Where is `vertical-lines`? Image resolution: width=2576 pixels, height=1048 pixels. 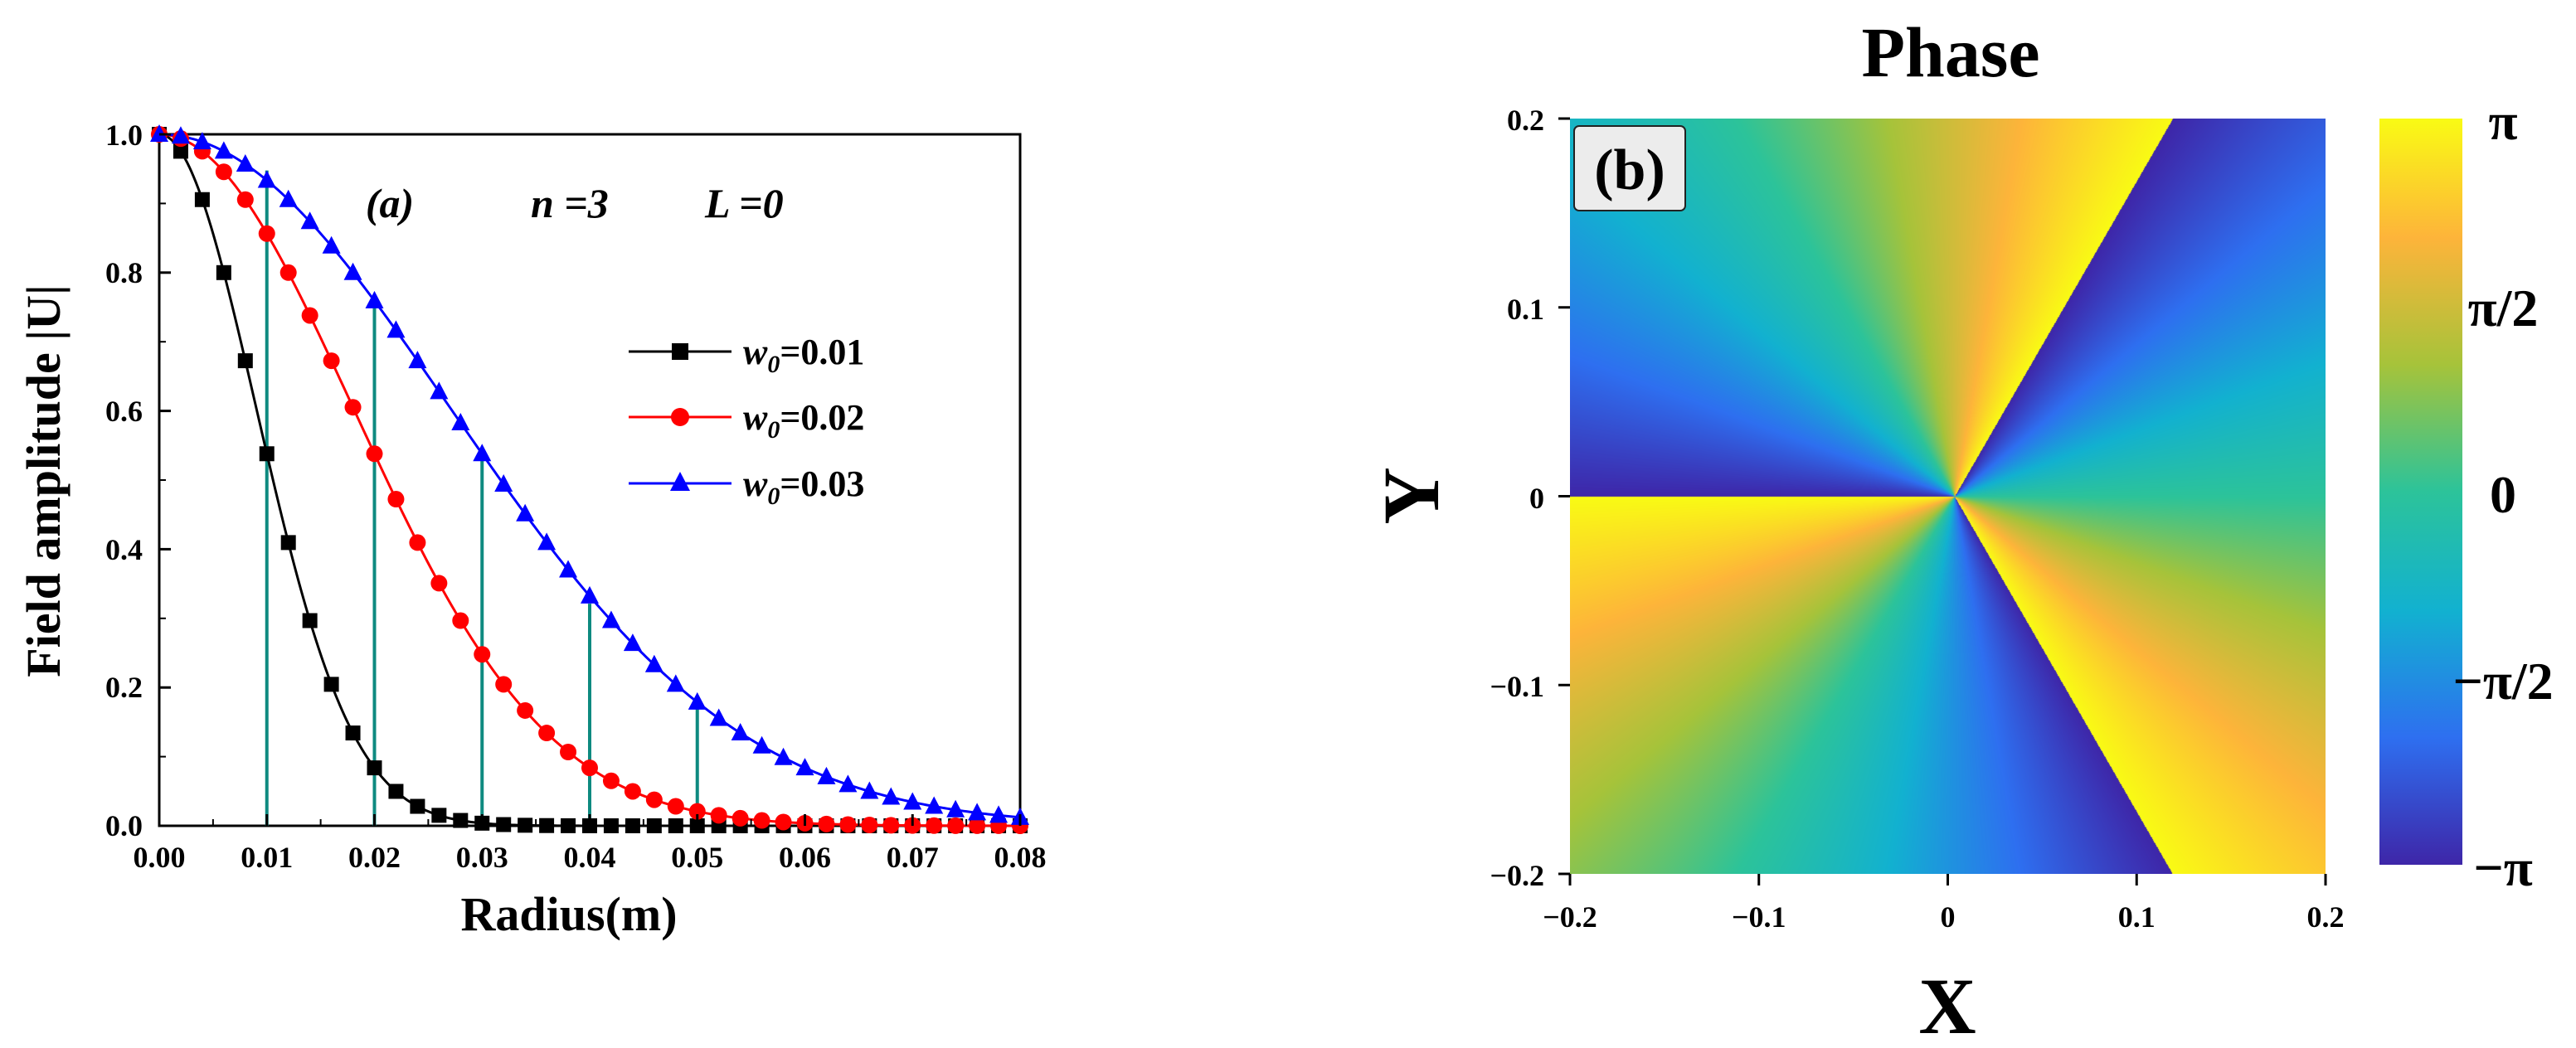
vertical-lines is located at coordinates (482, 498).